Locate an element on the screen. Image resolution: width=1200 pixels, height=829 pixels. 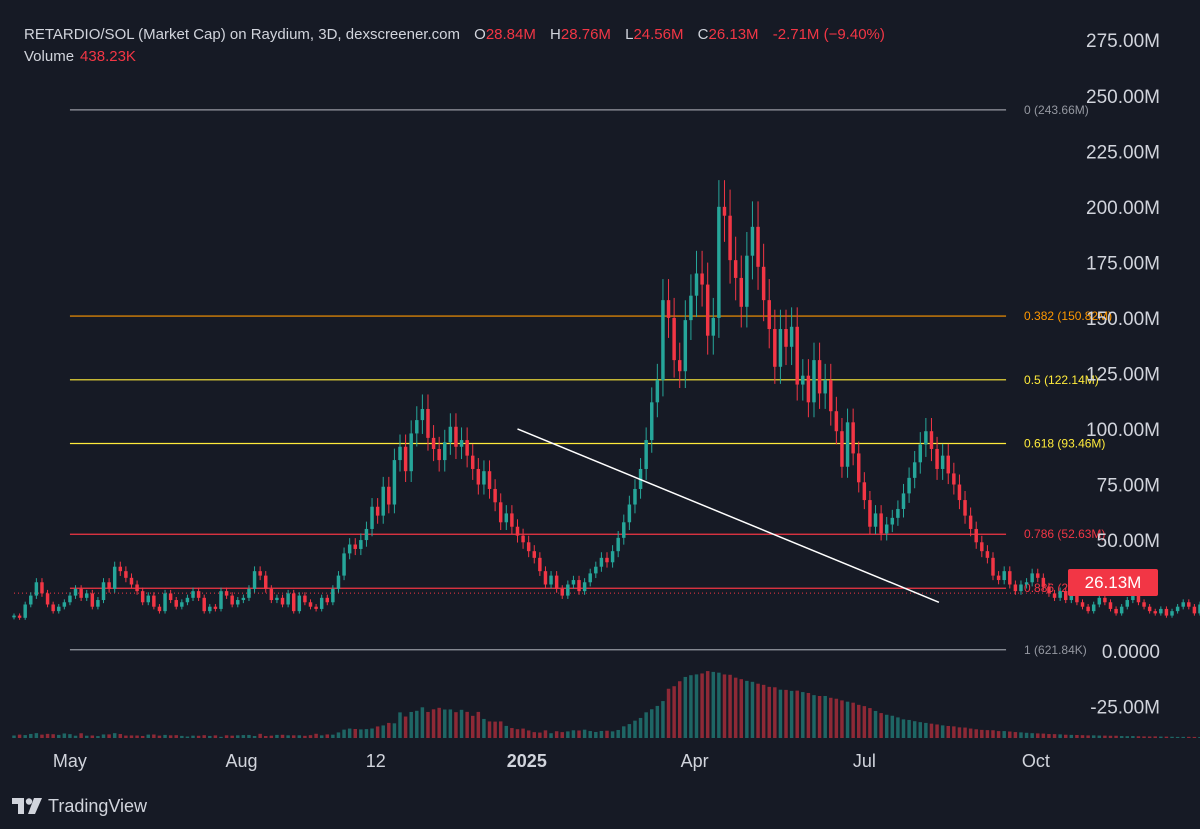
volume-label: Volume is located at coordinates (49, 56).